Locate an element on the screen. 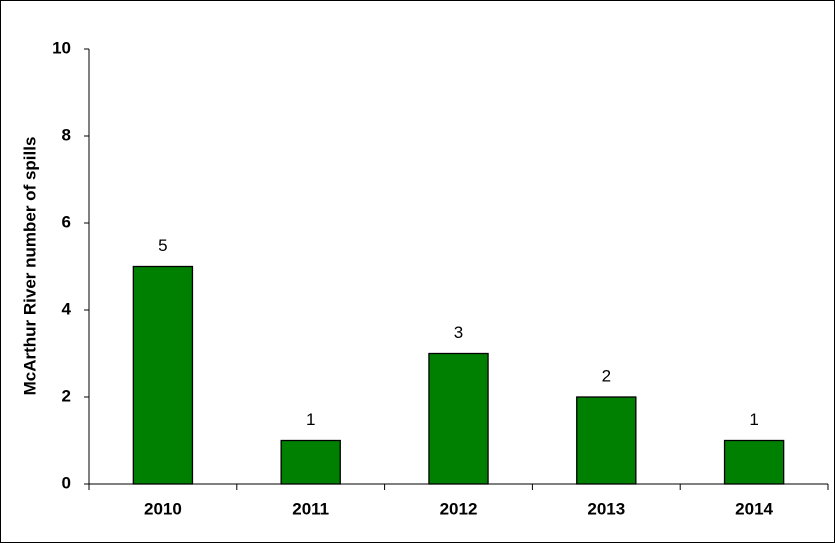 The width and height of the screenshot is (835, 543). y-tick-label: 2 is located at coordinates (66, 395).